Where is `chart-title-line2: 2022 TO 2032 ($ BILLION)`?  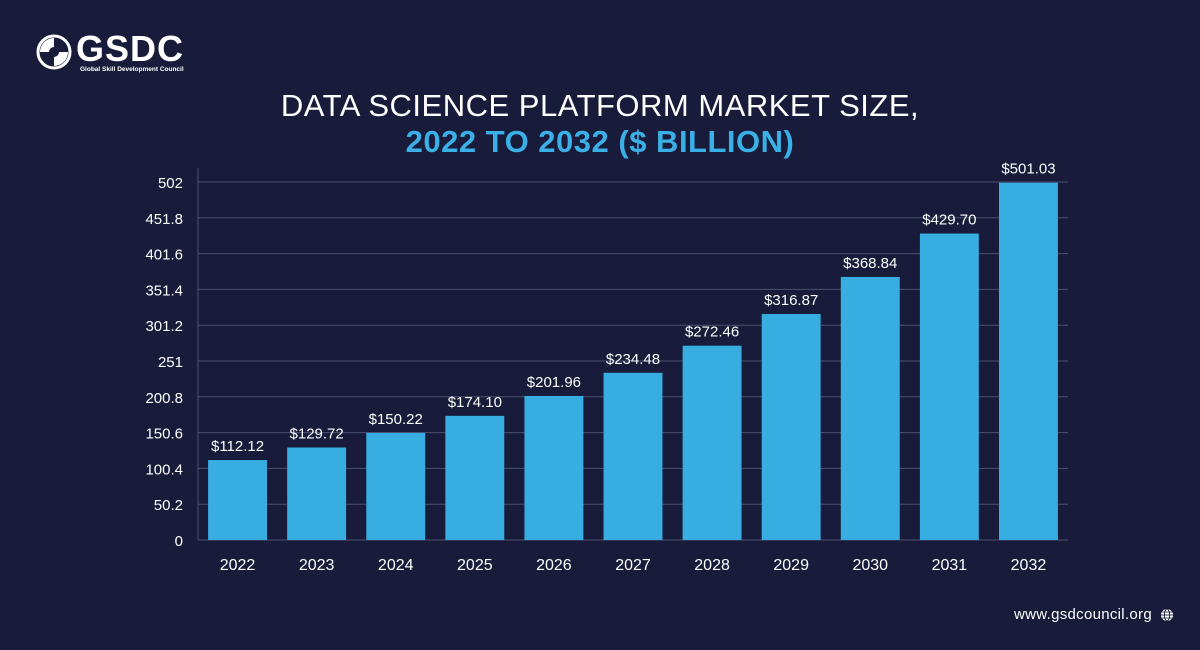 chart-title-line2: 2022 TO 2032 ($ BILLION) is located at coordinates (600, 141).